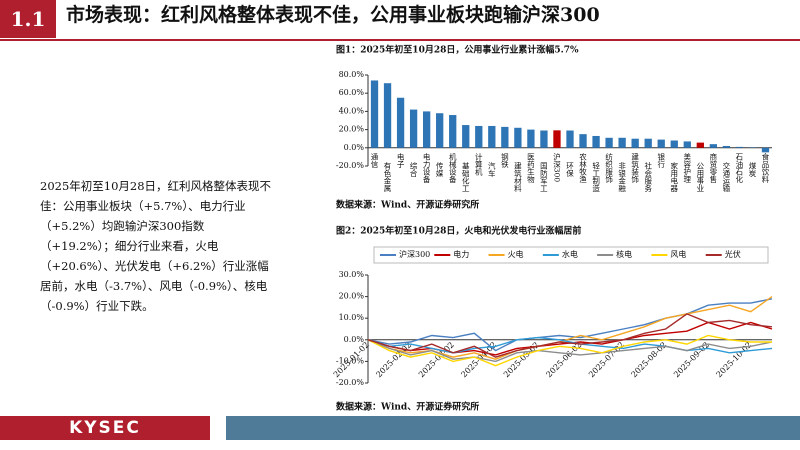  I want to click on x-tick-label: 煤炭, so click(752, 169).